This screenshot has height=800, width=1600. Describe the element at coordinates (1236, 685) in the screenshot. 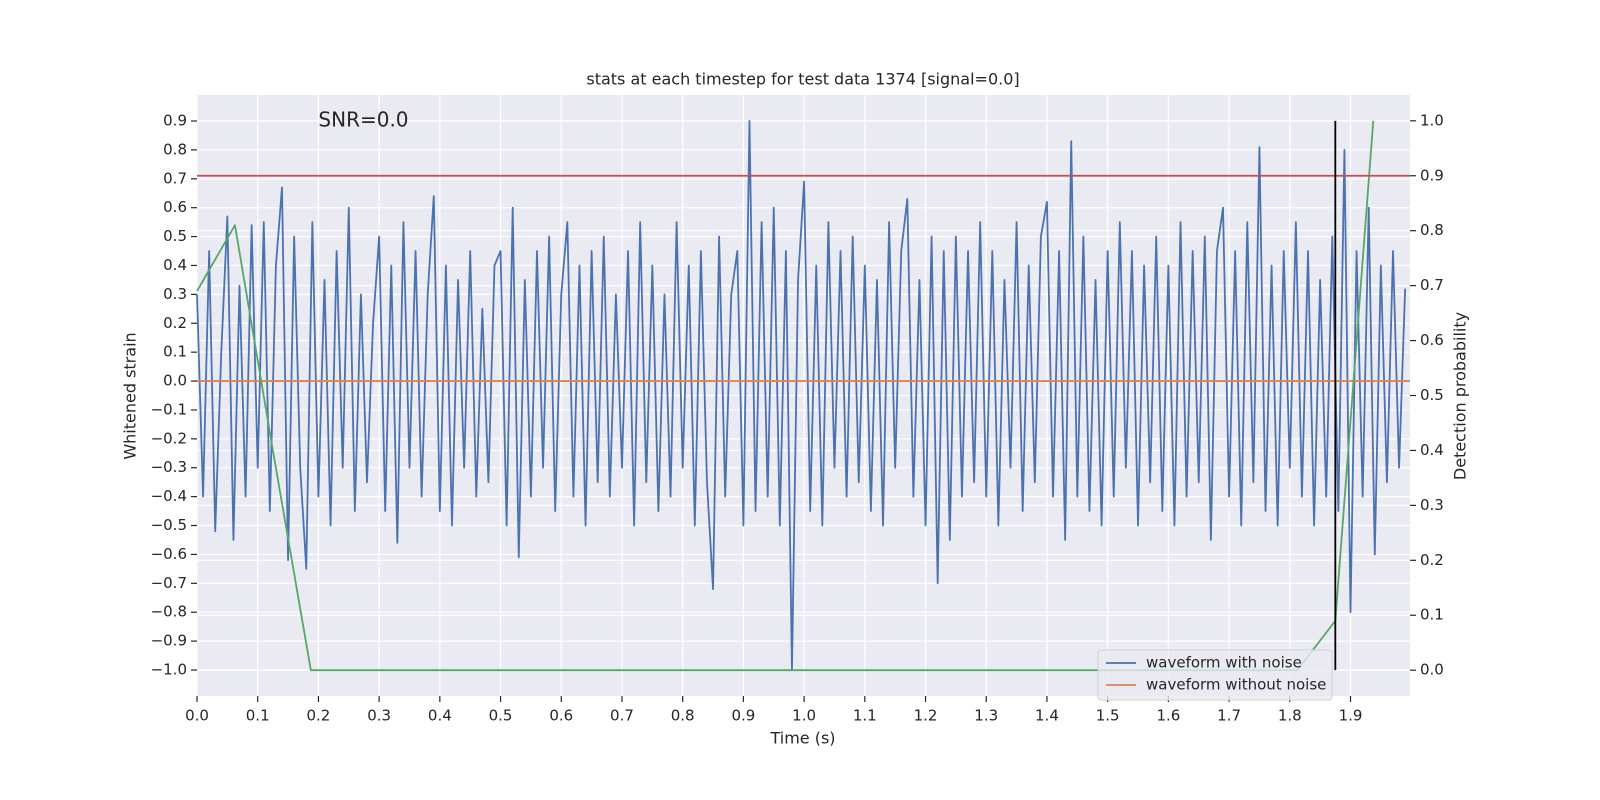

I see `legend-label: waveform without noise` at that location.